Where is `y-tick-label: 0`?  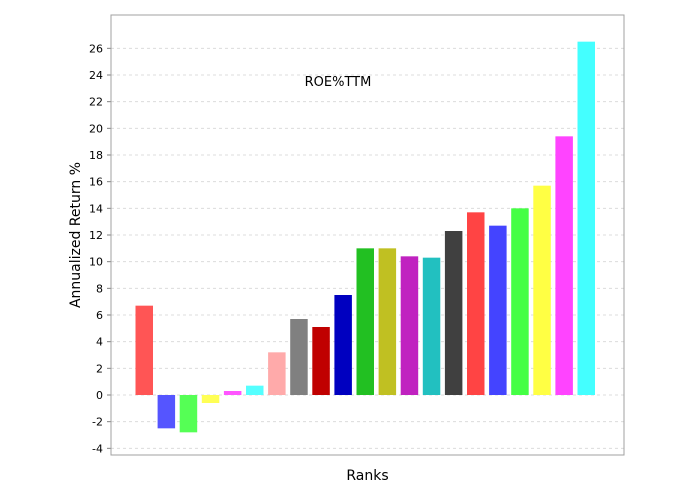 y-tick-label: 0 is located at coordinates (99, 395).